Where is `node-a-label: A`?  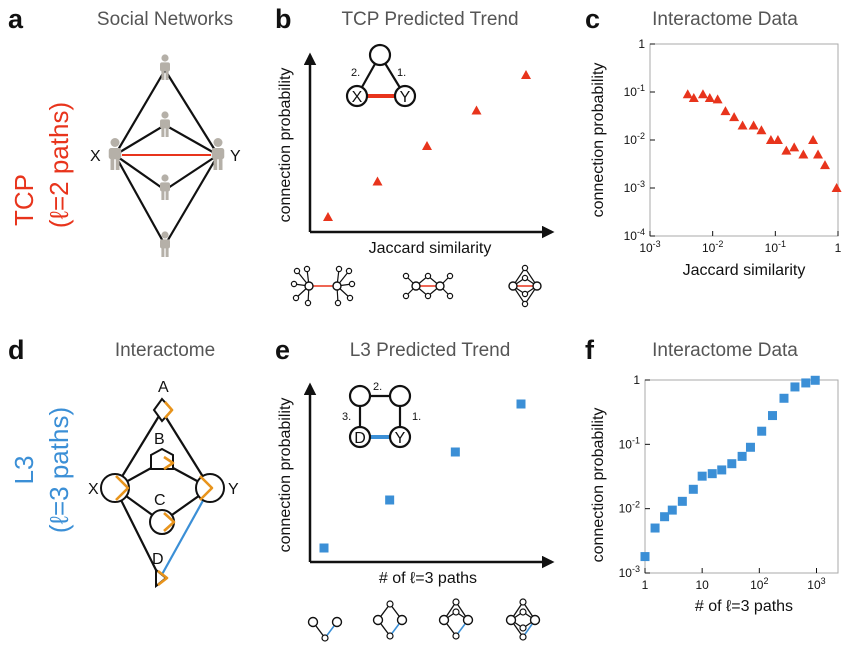
node-a-label: A is located at coordinates (163, 387).